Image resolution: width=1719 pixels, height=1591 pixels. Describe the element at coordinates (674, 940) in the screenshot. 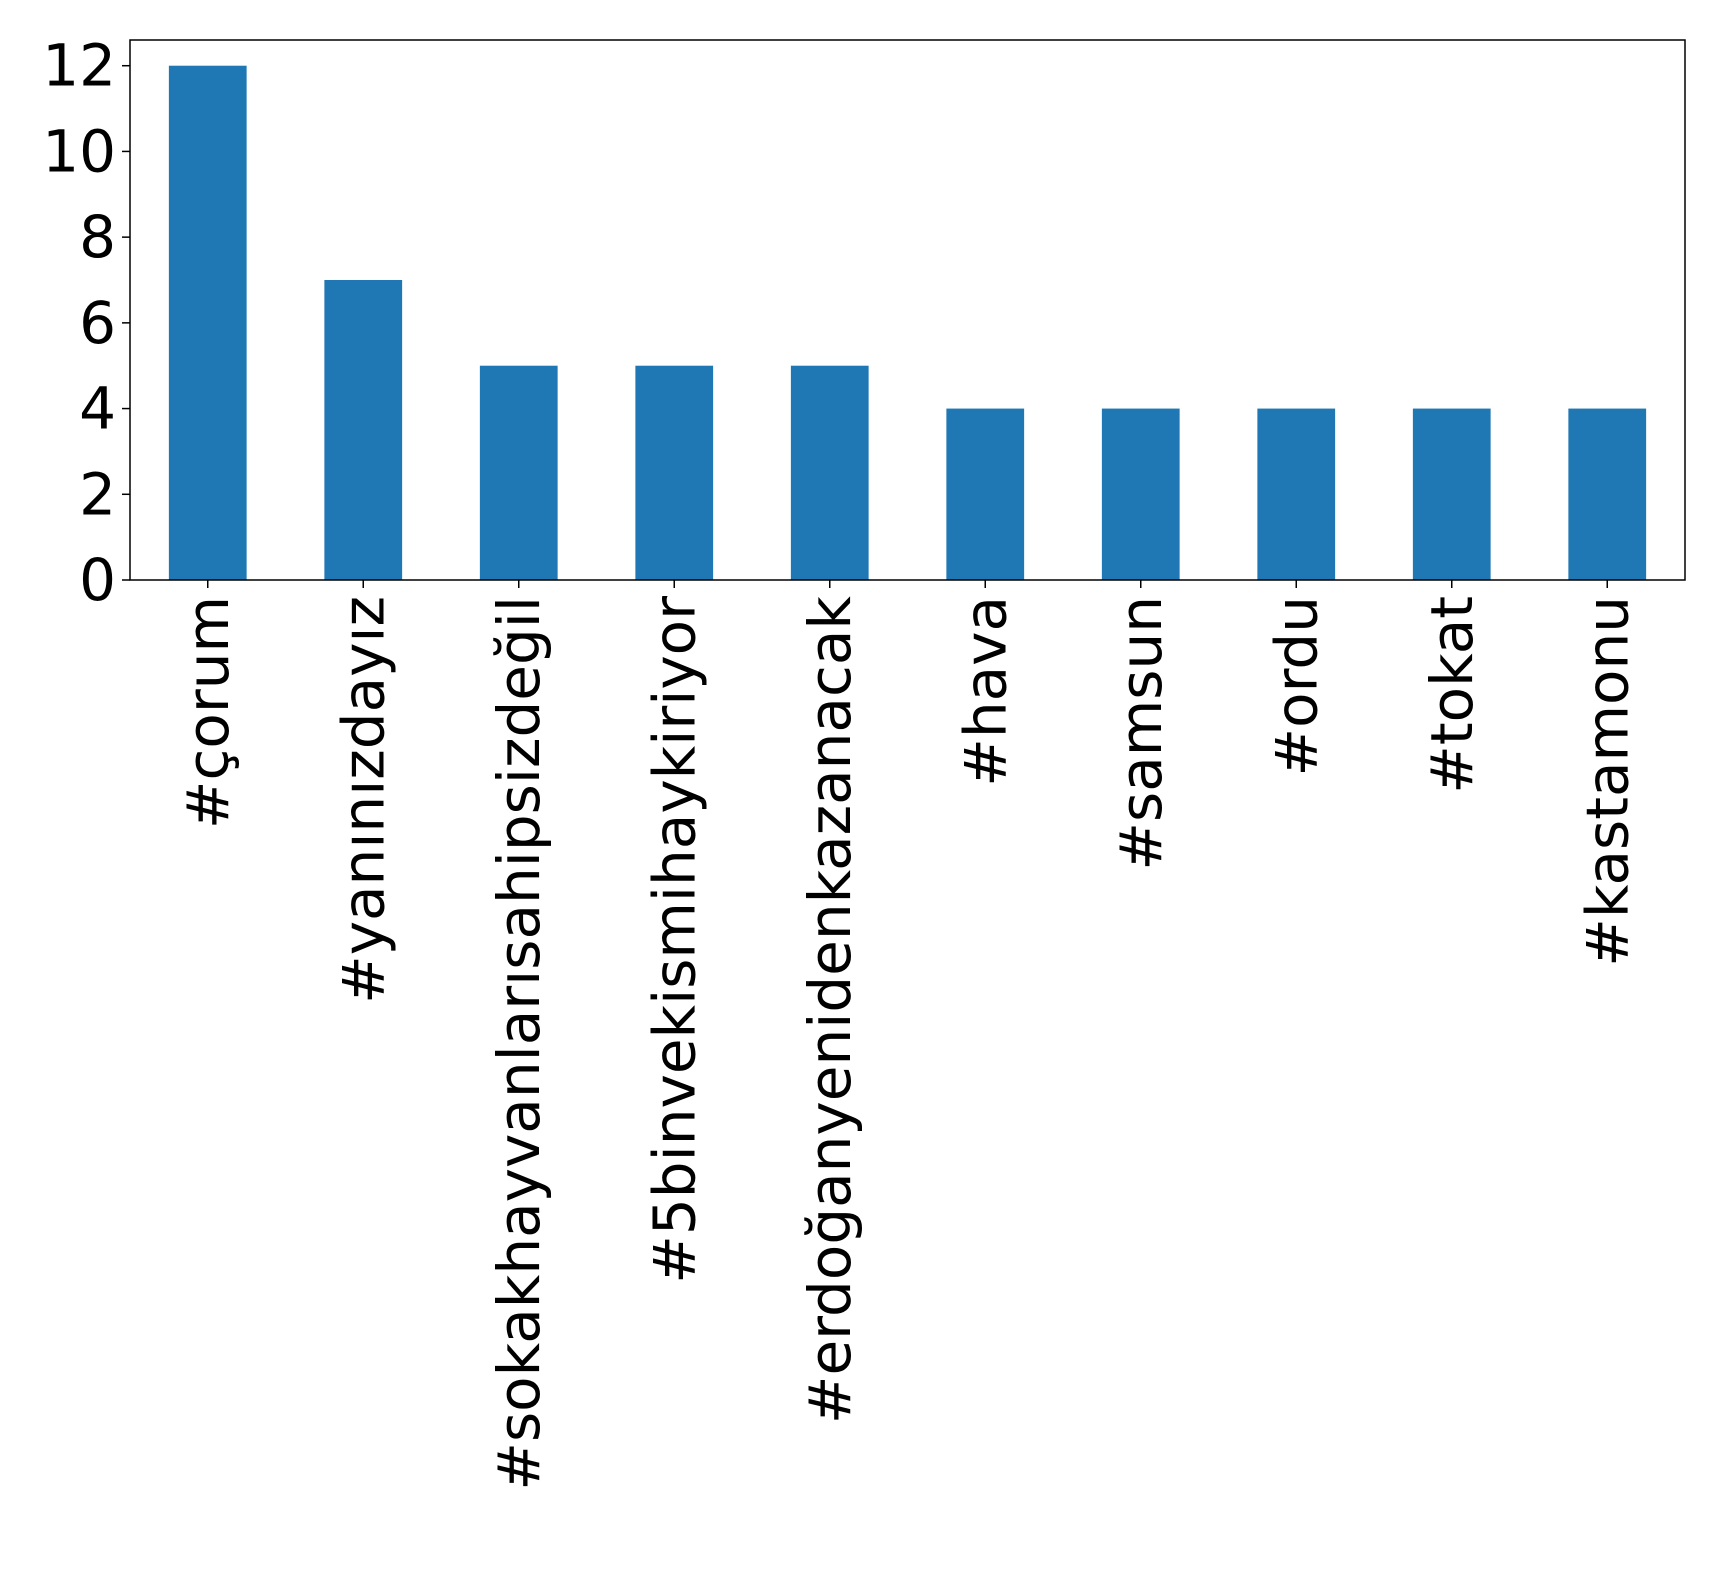

I see `x-tick-label: #5binvekismihaykiriyor` at that location.